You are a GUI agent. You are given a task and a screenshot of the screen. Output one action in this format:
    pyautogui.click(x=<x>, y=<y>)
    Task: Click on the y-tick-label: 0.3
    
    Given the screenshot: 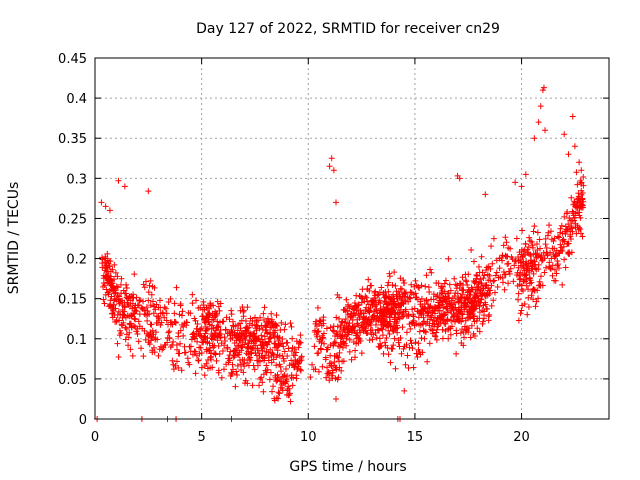 What is the action you would take?
    pyautogui.click(x=76, y=179)
    